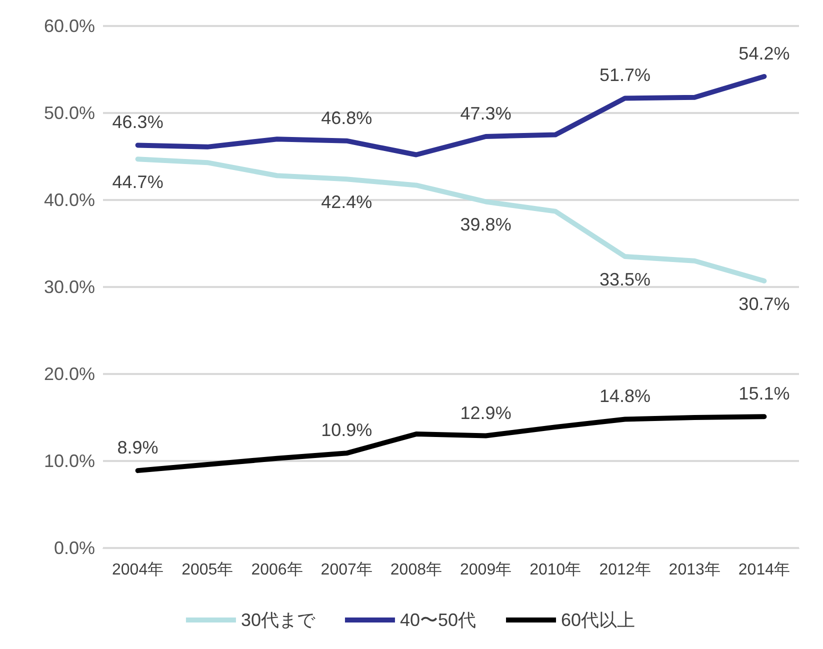 Image resolution: width=823 pixels, height=649 pixels. What do you see at coordinates (208, 570) in the screenshot?
I see `x-tick-label: 2005年` at bounding box center [208, 570].